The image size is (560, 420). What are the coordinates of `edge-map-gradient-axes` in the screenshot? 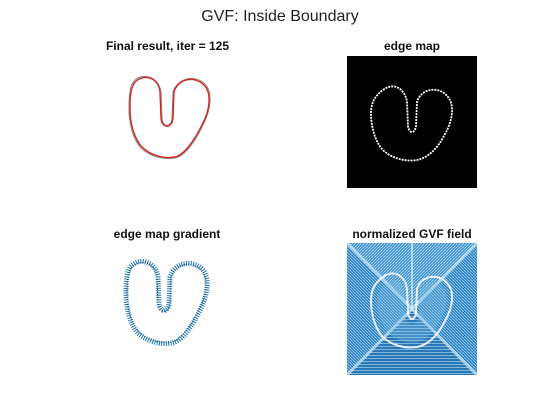 It's located at (167, 305).